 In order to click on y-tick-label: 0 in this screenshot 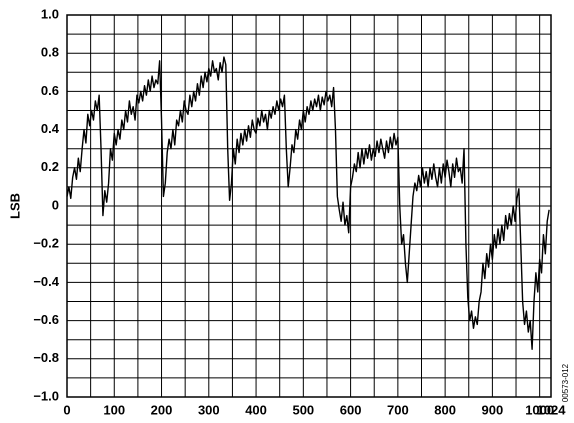, I will do `click(55, 204)`.